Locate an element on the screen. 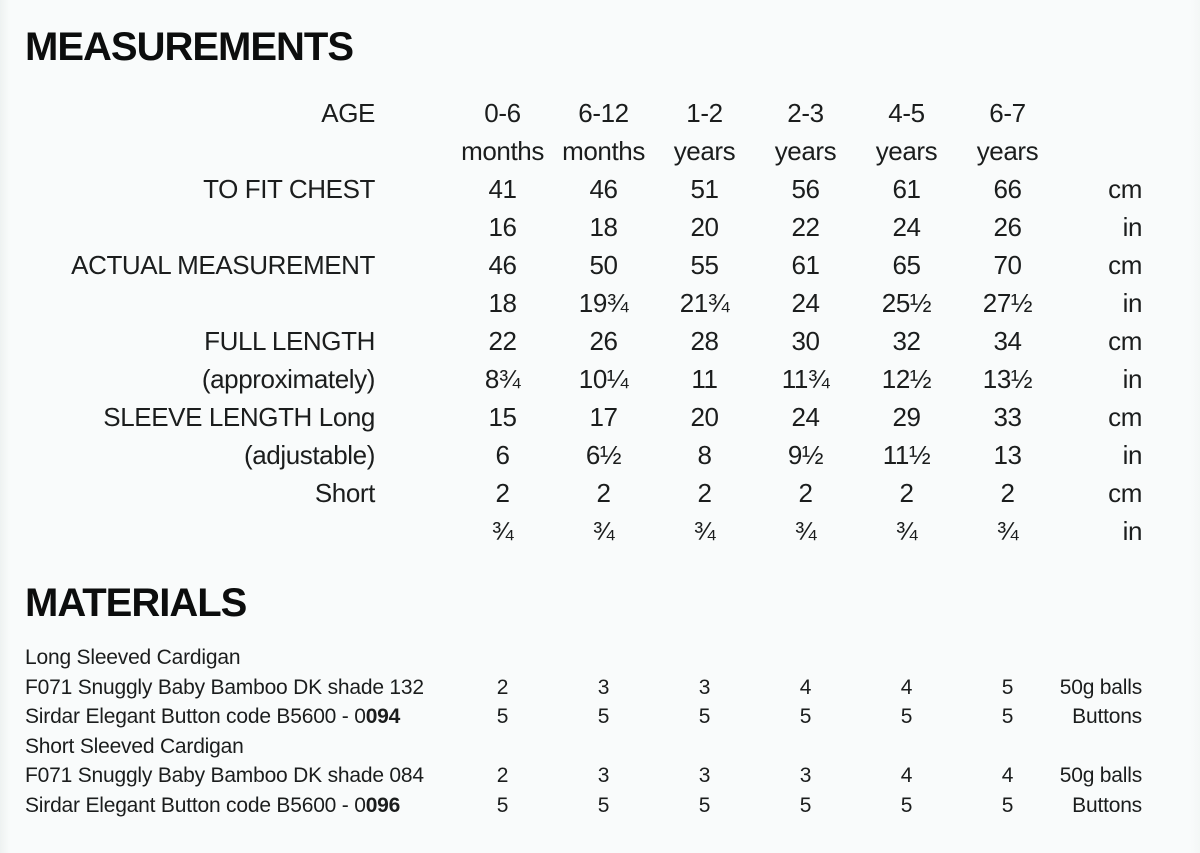 The height and width of the screenshot is (853, 1200). measurement-value: 51 is located at coordinates (704, 189).